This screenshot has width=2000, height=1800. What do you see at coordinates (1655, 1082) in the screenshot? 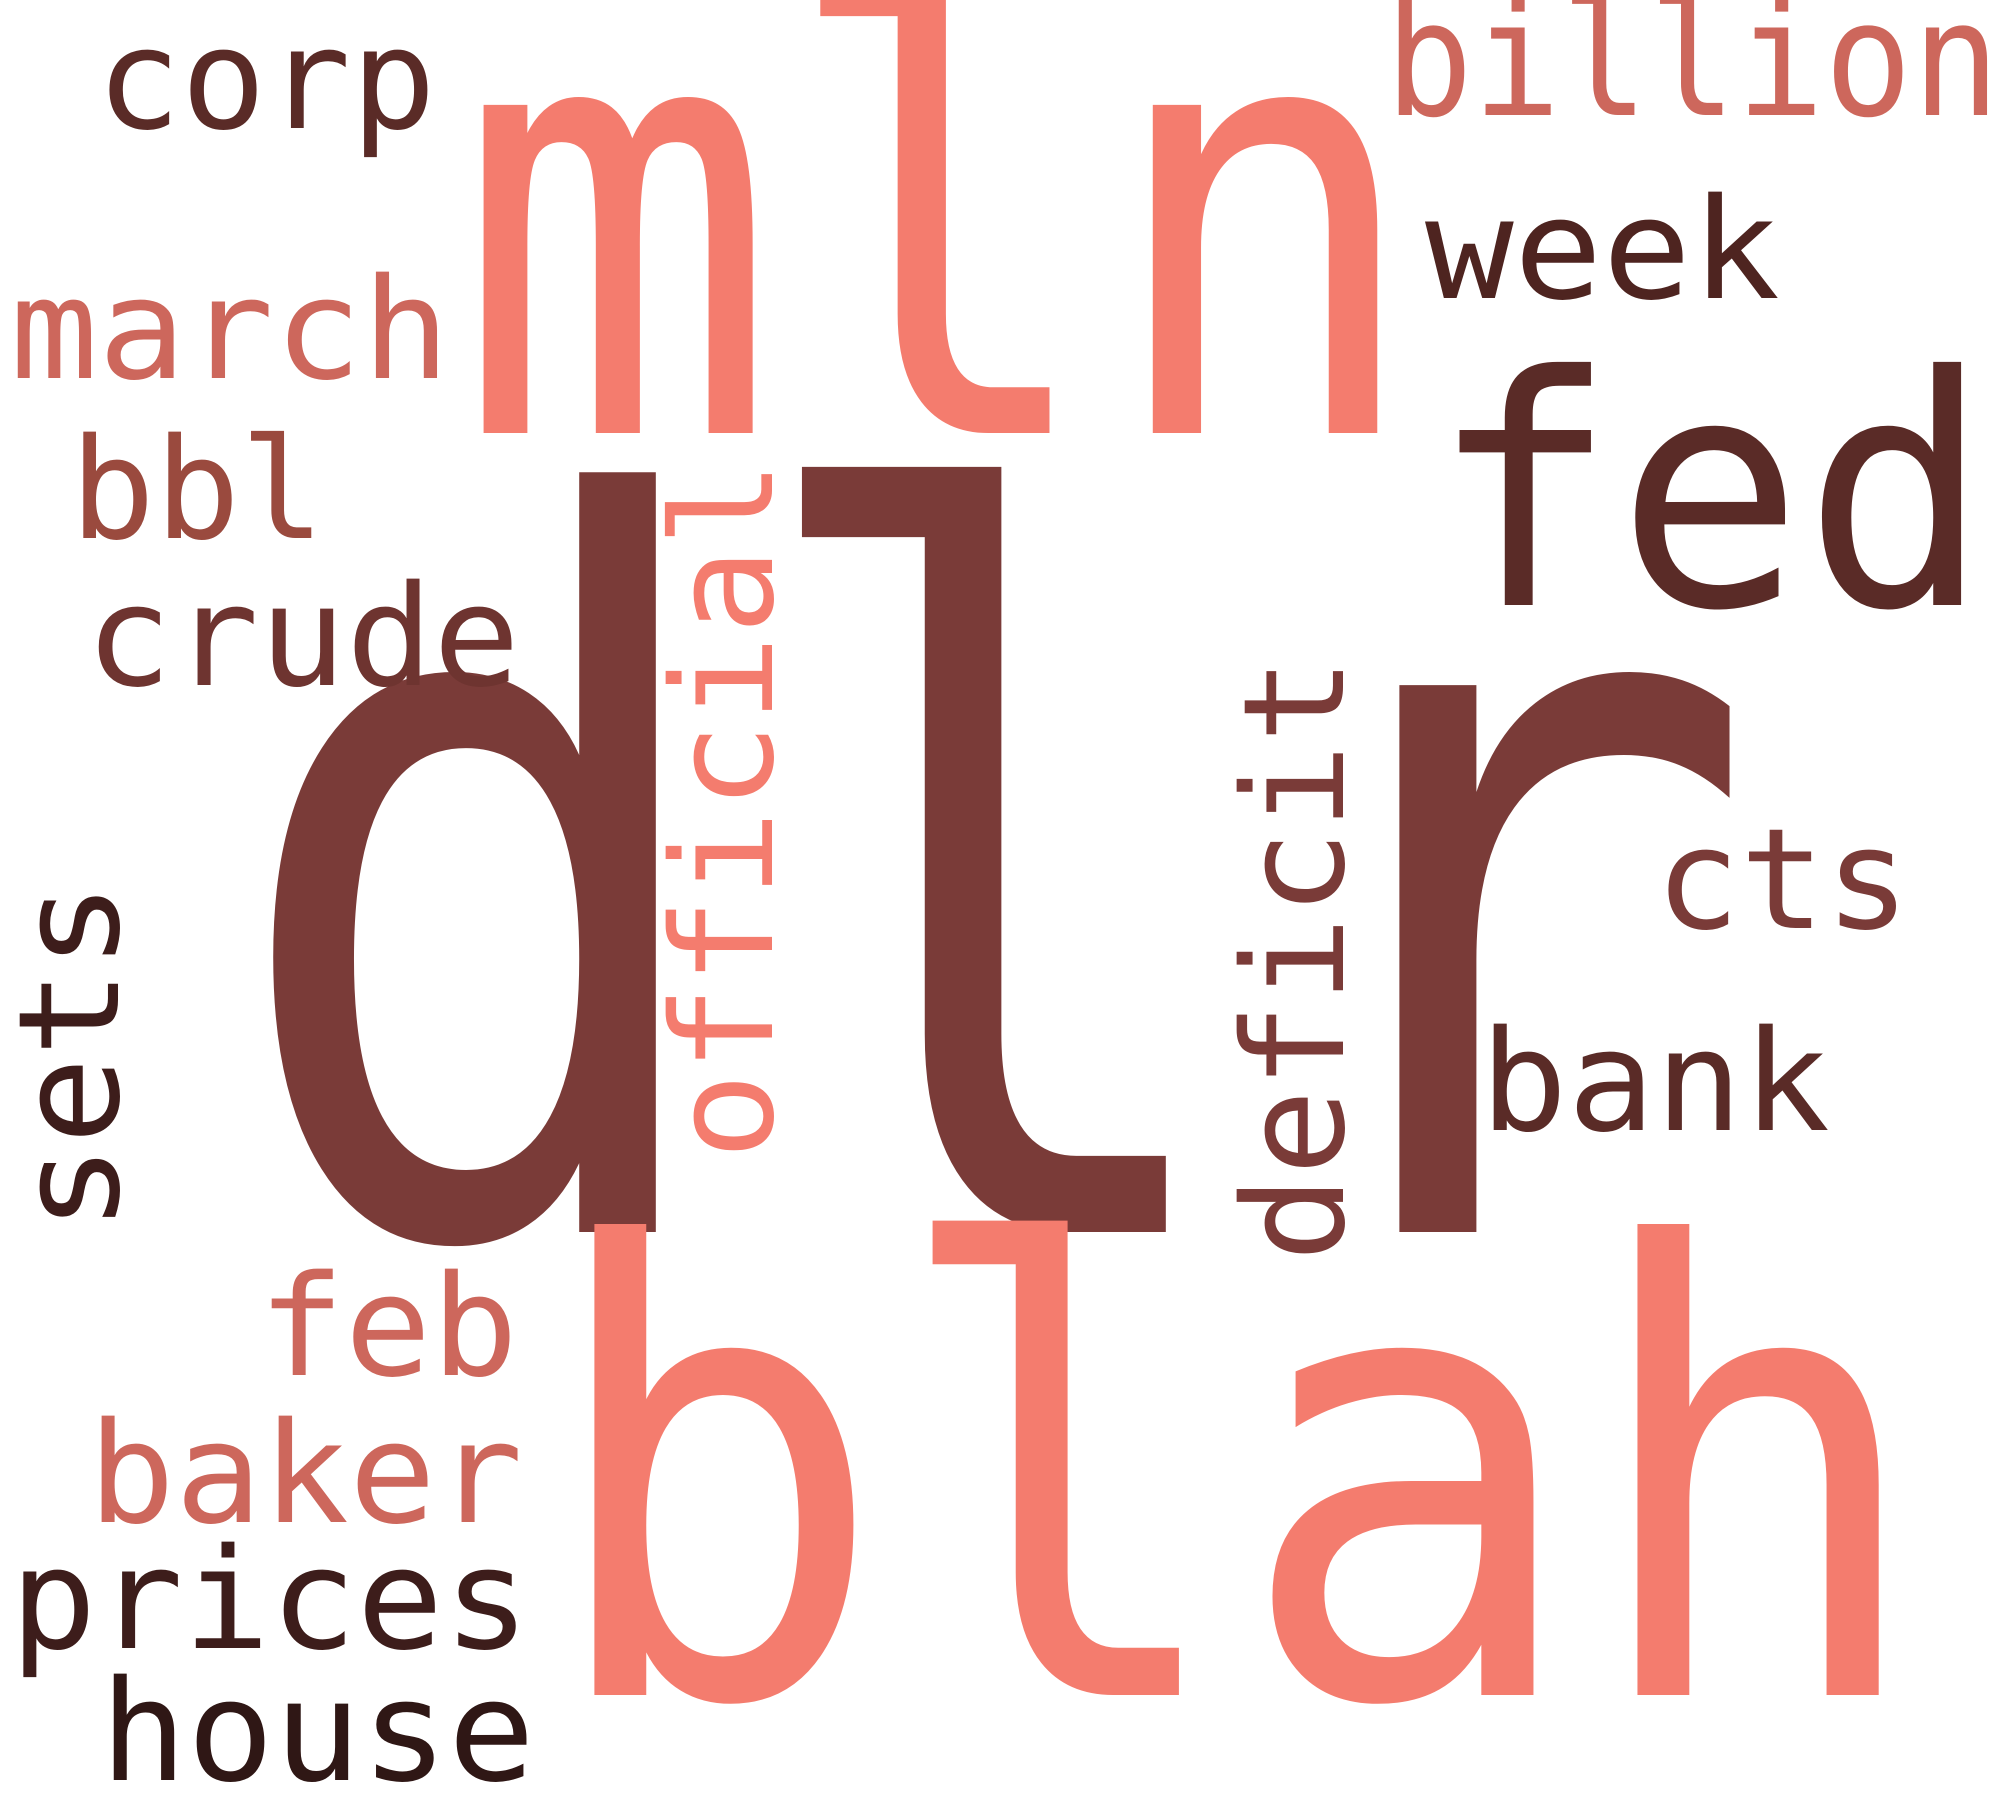
I see `word-bank: bank` at bounding box center [1655, 1082].